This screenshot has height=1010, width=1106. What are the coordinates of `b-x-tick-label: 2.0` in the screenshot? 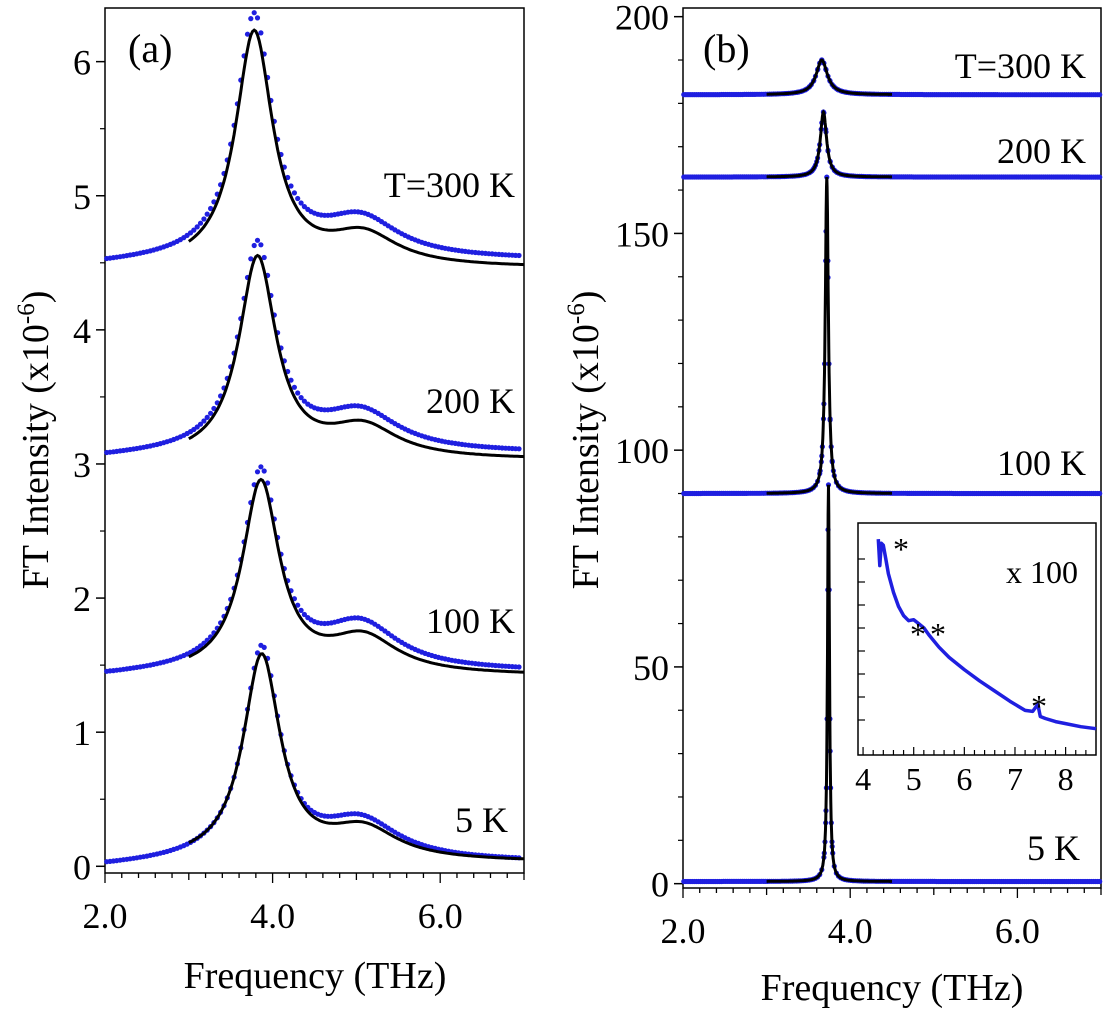 It's located at (683, 931).